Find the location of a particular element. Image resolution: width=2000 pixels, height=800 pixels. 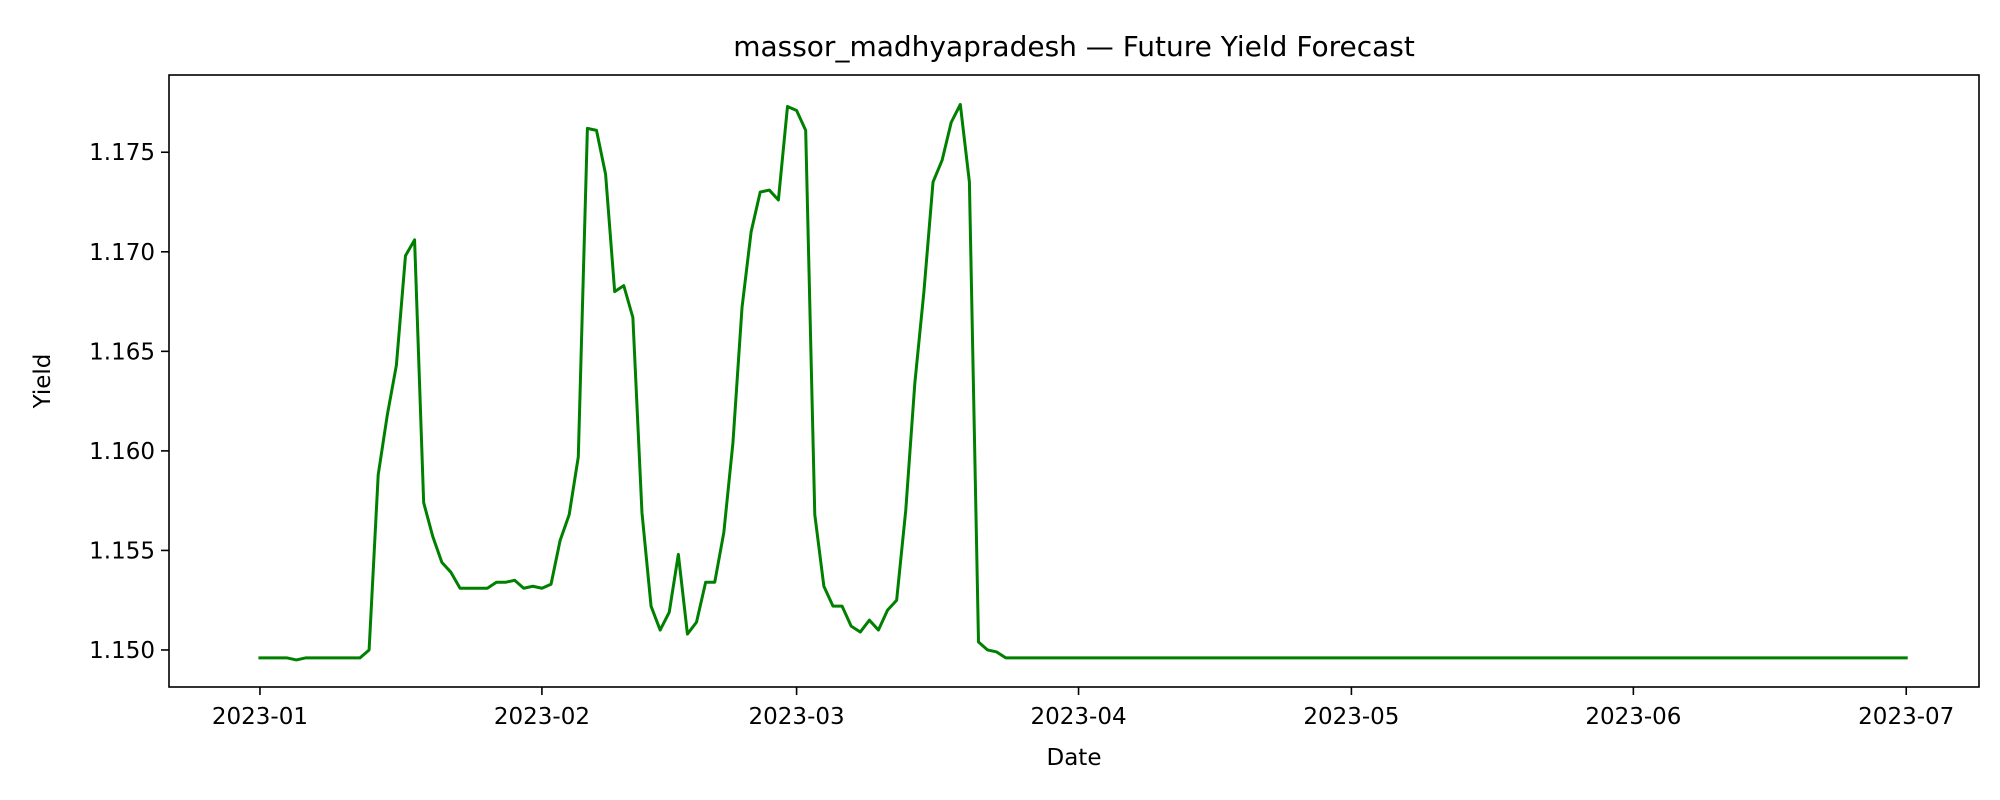

y-tick-label: 1.150 is located at coordinates (122, 651).